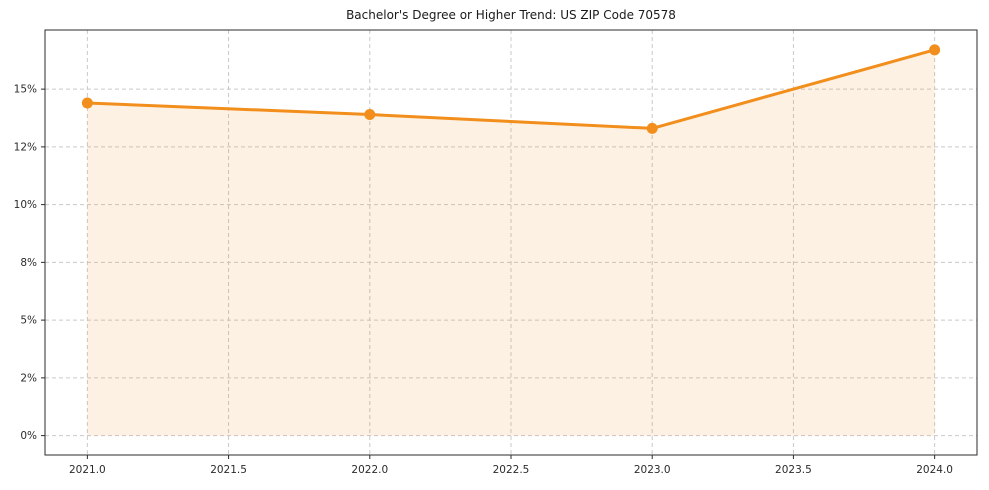 The height and width of the screenshot is (490, 989). I want to click on x-axis-tick-label: 2021.0, so click(87, 470).